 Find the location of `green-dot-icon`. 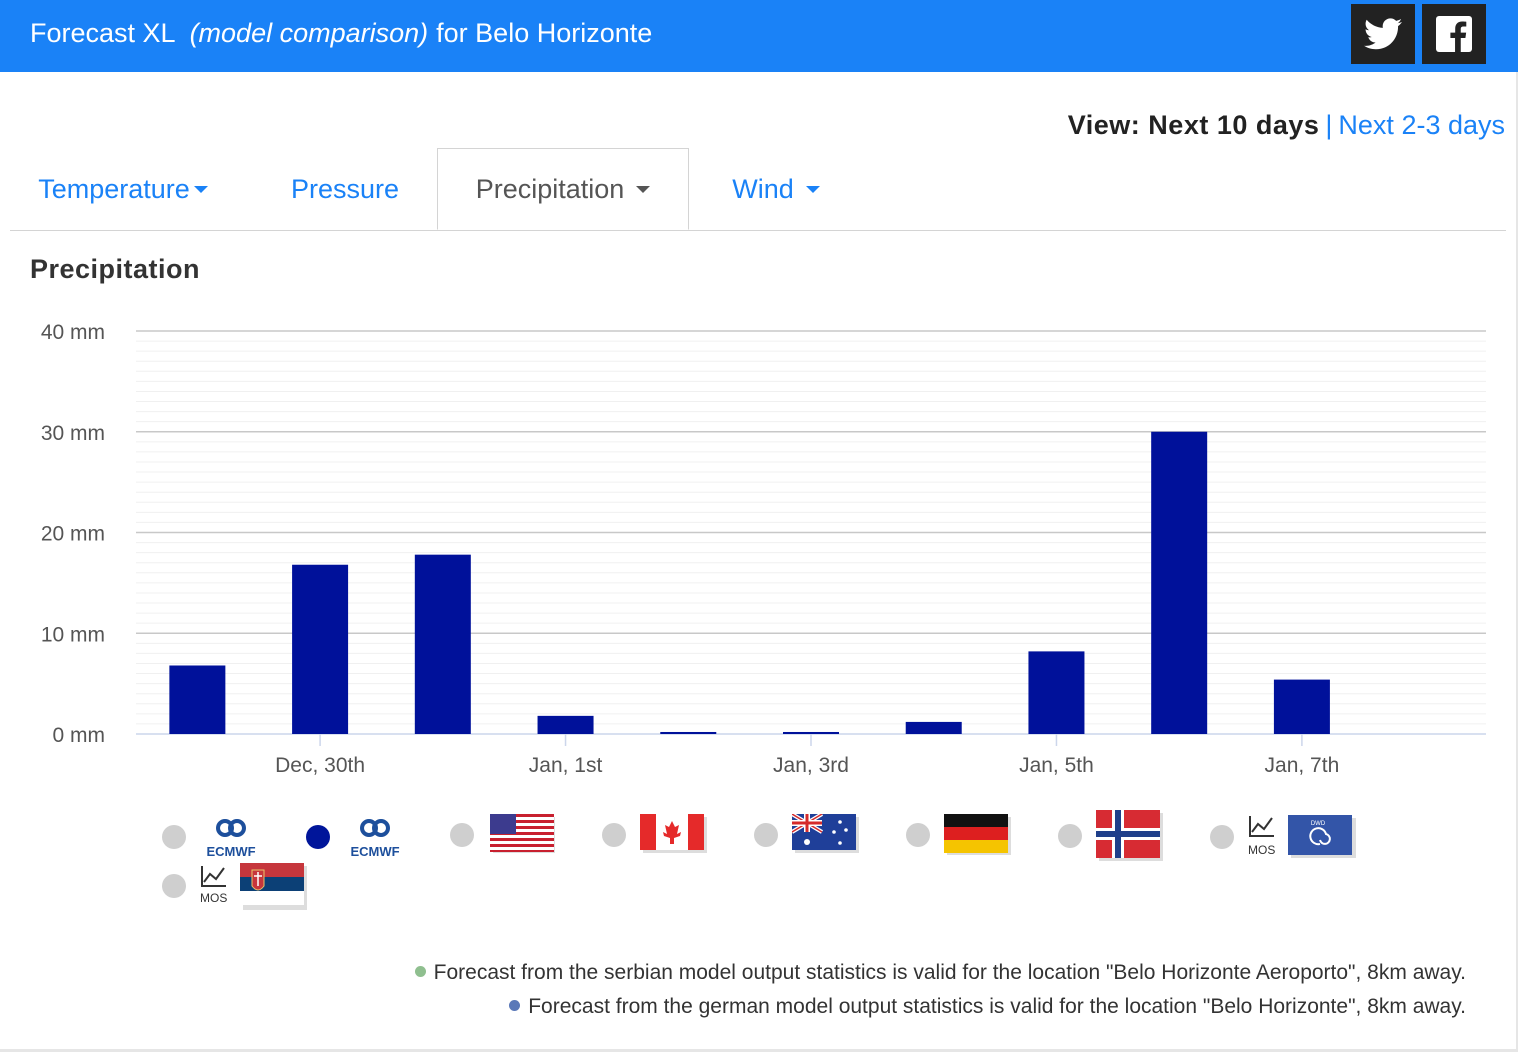

green-dot-icon is located at coordinates (420, 971).